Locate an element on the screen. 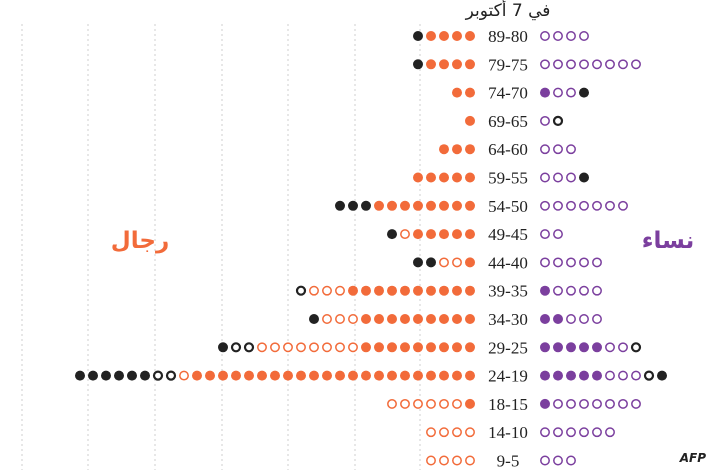 Image resolution: width=712 pixels, height=470 pixels. age-row: 74-70 is located at coordinates (520, 93).